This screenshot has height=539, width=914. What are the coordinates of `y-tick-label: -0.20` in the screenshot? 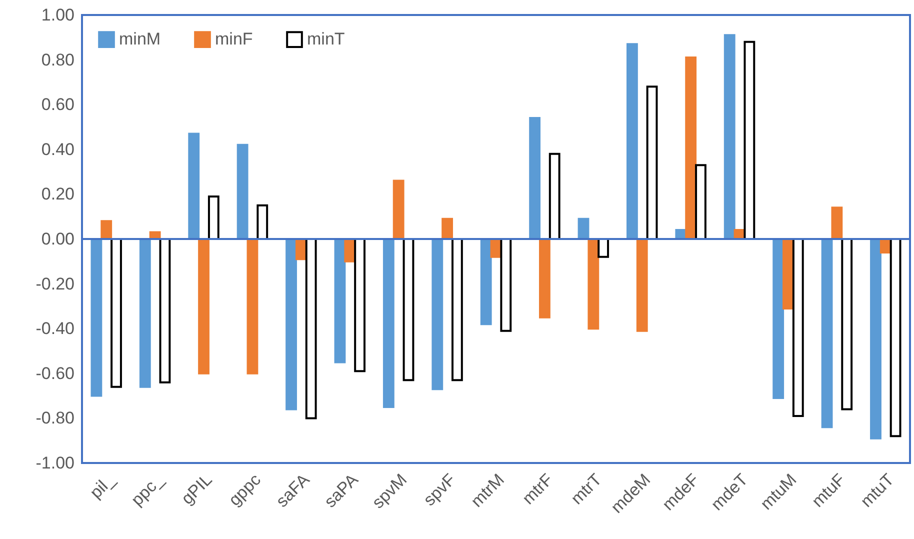 It's located at (55, 284).